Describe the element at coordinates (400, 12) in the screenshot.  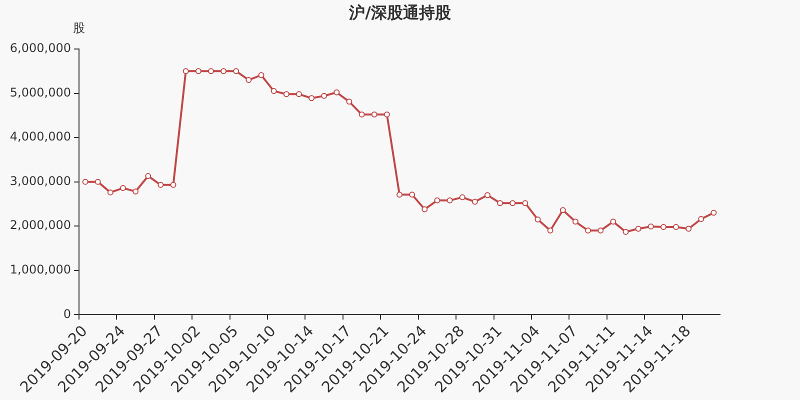
I see `chart-title: 沪/深股通持股` at that location.